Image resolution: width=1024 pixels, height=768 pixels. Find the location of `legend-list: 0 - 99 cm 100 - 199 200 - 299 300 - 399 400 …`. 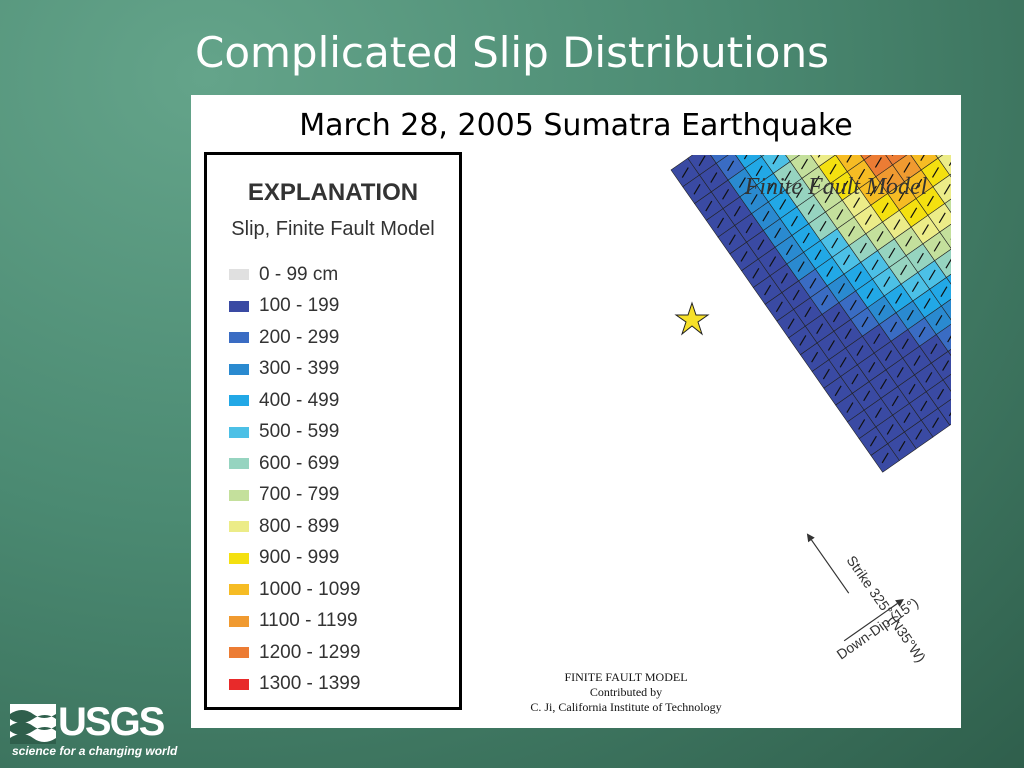

legend-list: 0 - 99 cm 100 - 199 200 - 299 300 - 399 400 … is located at coordinates (294, 479).